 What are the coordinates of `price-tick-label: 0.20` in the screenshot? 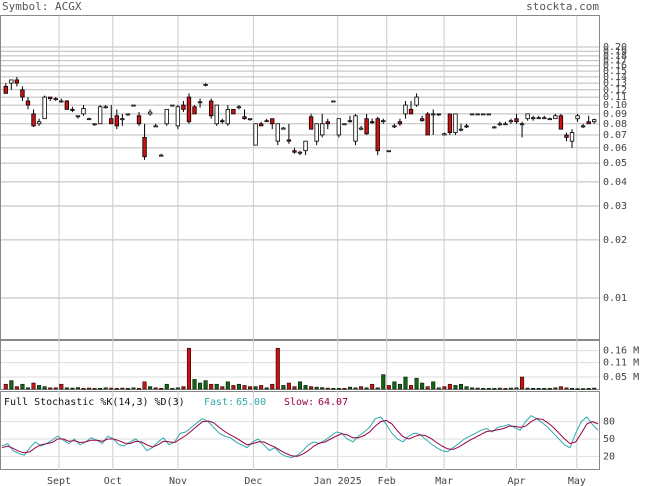 It's located at (615, 47).